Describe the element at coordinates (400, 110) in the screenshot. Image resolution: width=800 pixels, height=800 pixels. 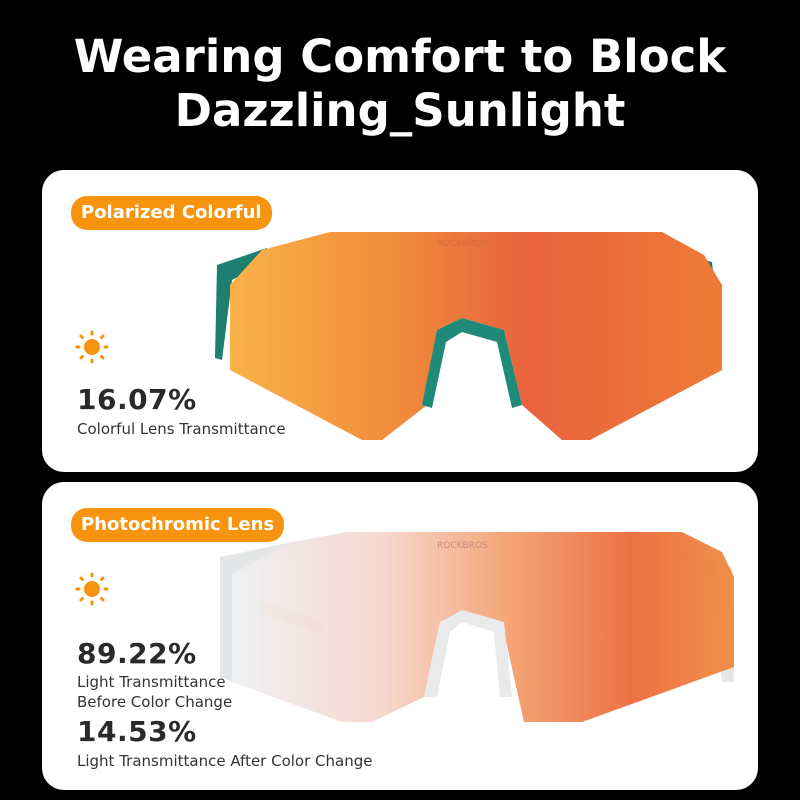
I see `headline-line-2: Dazzling_Sunlight` at that location.